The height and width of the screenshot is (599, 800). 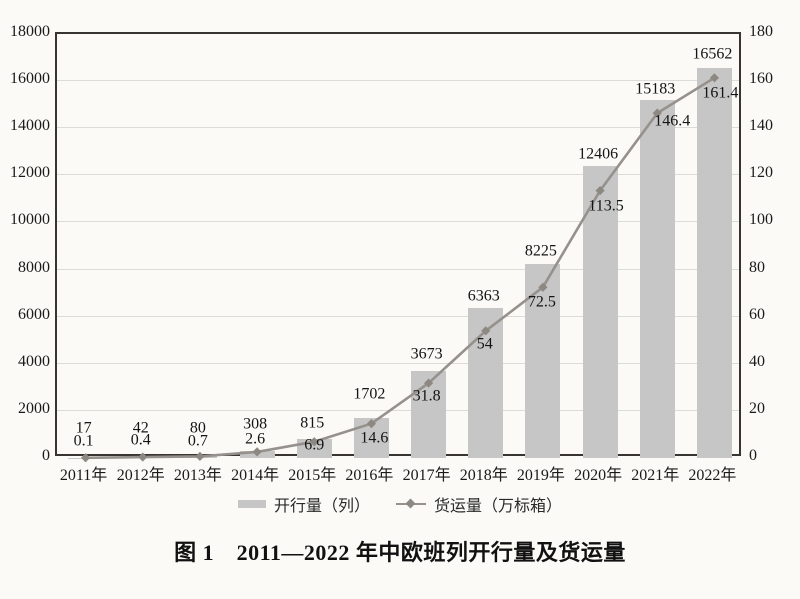 What do you see at coordinates (369, 475) in the screenshot?
I see `x-axis-tick-label: 2016年` at bounding box center [369, 475].